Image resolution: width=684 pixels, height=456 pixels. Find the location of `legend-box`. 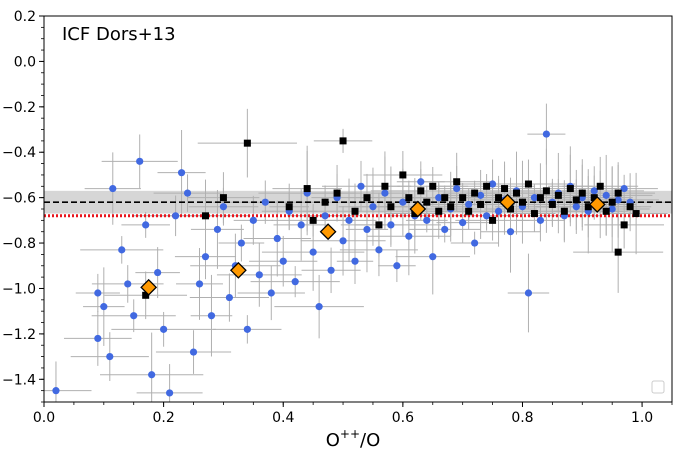

legend-box is located at coordinates (658, 387).